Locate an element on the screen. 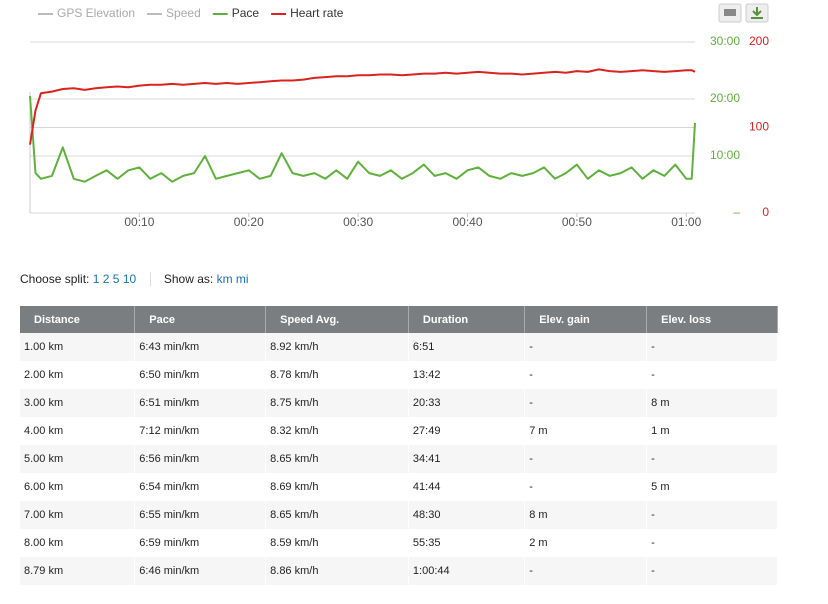 This screenshot has height=604, width=828. table-cell: 48:30 is located at coordinates (467, 515).